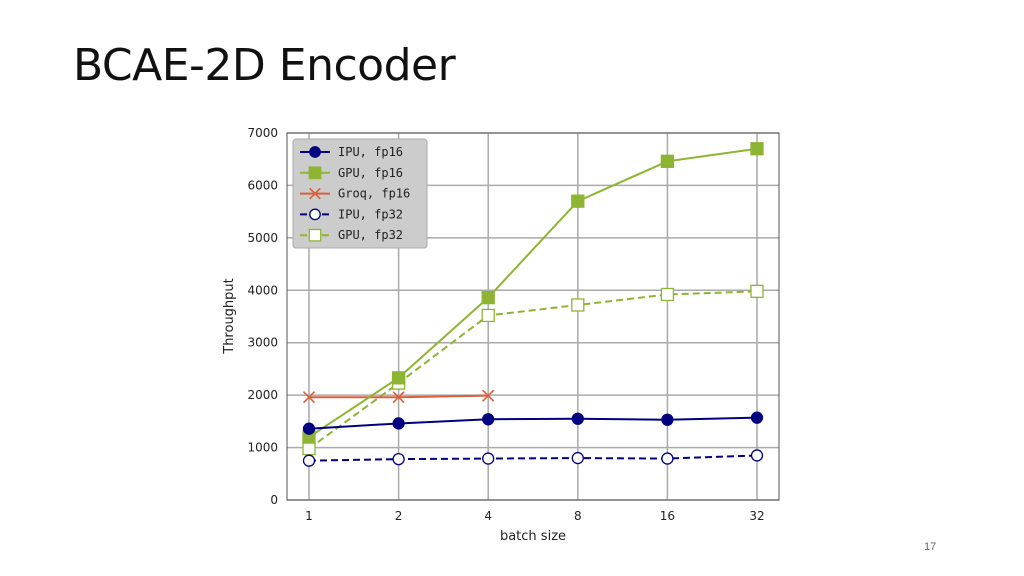 The height and width of the screenshot is (576, 1024). Describe the element at coordinates (262, 185) in the screenshot. I see `y-tick-label: 6000` at that location.